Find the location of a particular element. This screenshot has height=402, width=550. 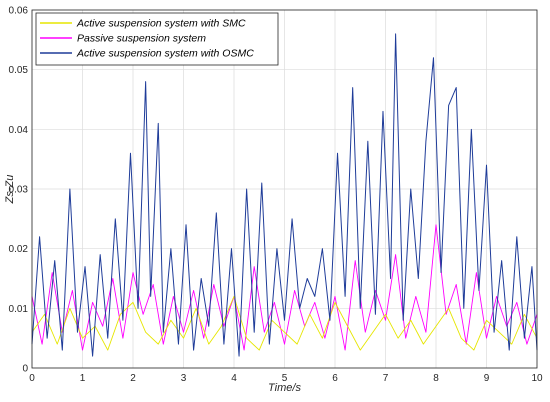

x-tick-label: 1 is located at coordinates (83, 378).